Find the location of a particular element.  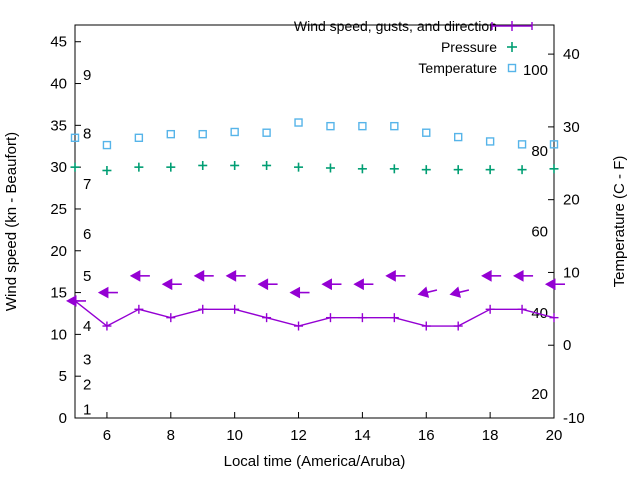

beaufort-scale-labels: 1 2 3 4 5 6 7 8 9 is located at coordinates (87, 242).